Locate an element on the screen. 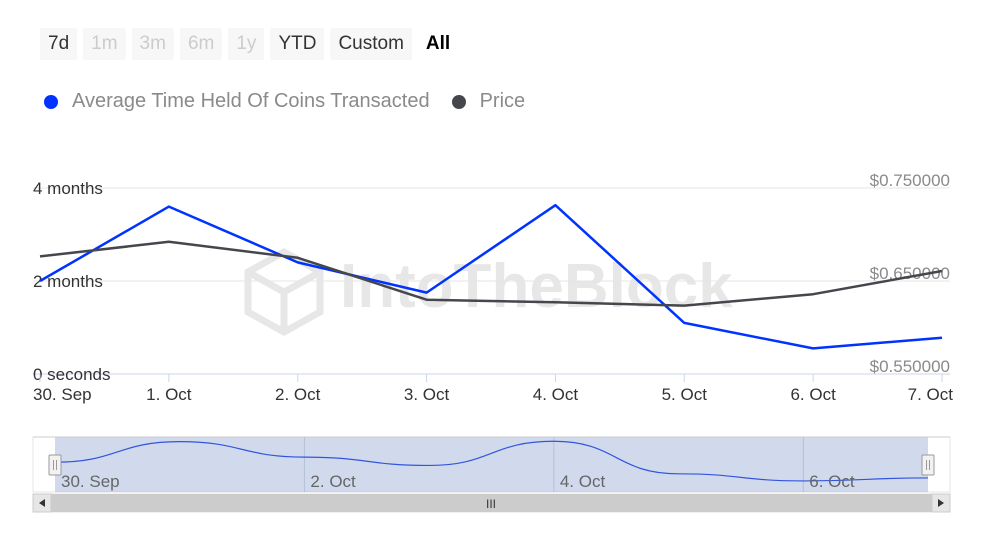 The width and height of the screenshot is (984, 554). range-7d-button: 7d is located at coordinates (59, 44).